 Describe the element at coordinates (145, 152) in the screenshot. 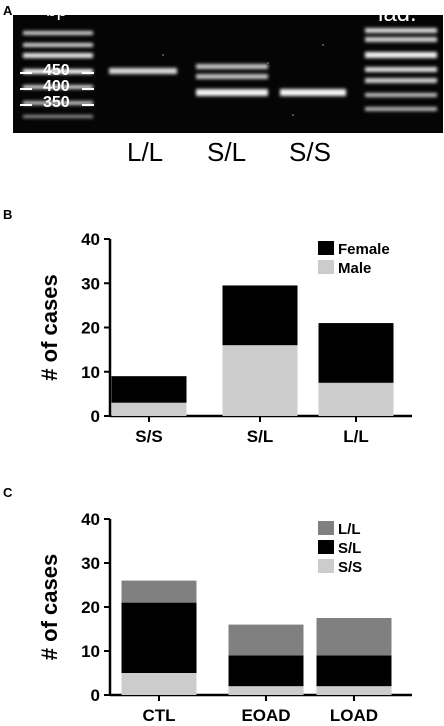

I see `lane-label-ll: L/L` at that location.